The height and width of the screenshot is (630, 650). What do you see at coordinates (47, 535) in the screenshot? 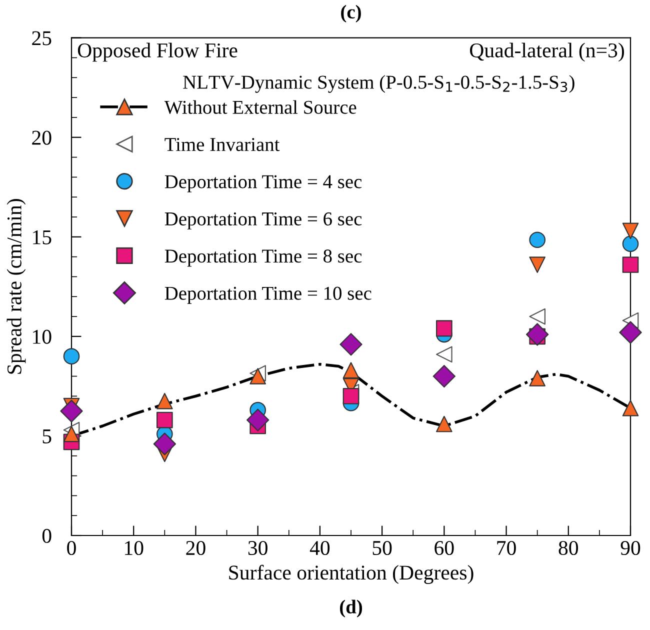
I see `y-tick-label: 0` at bounding box center [47, 535].